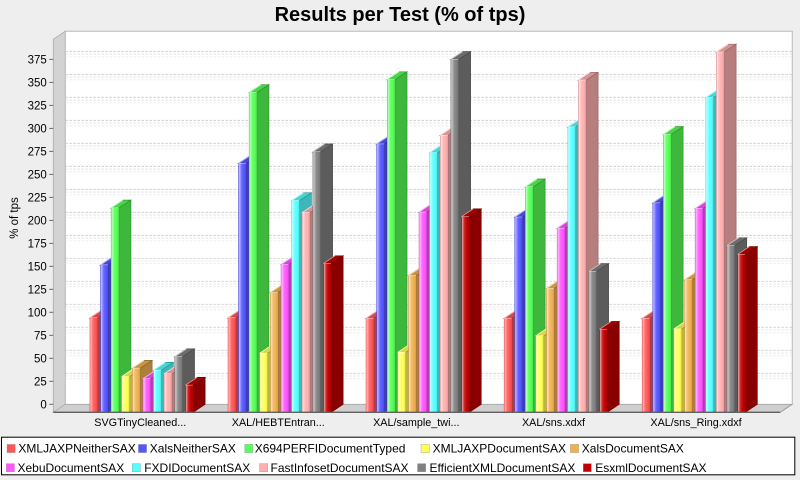 The width and height of the screenshot is (800, 480). I want to click on svg-text: 25, so click(40, 382).